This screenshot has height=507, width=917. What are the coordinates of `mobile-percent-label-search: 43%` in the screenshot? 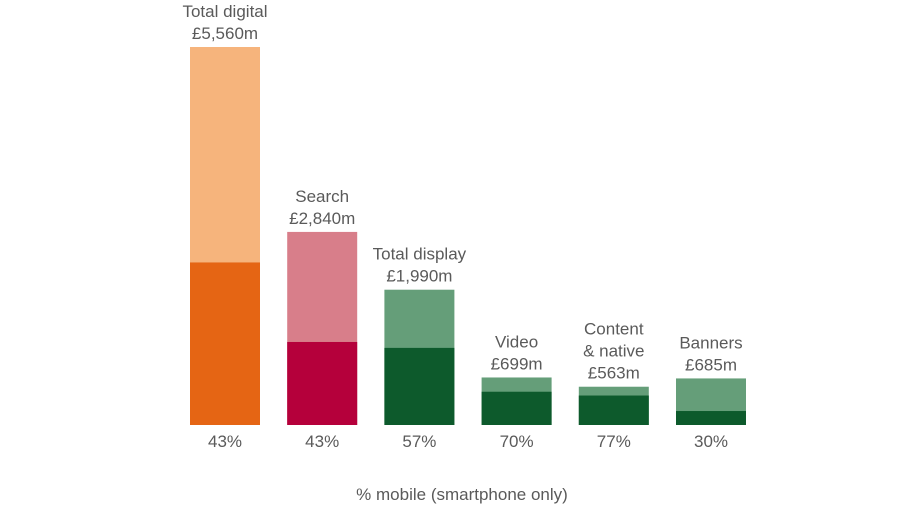 It's located at (322, 441).